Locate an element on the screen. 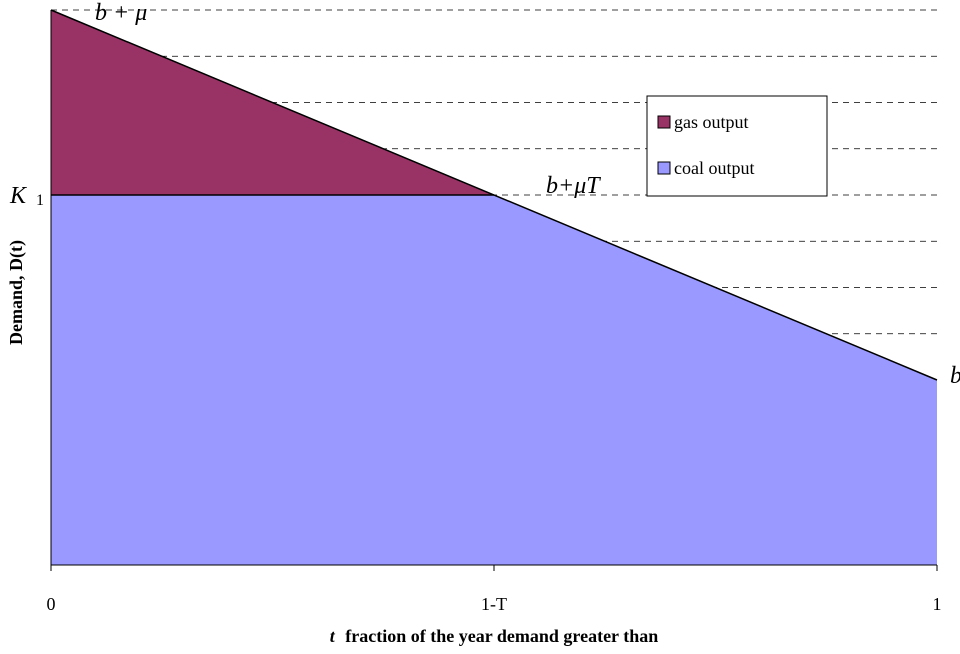  annotation-b-plus-mu-t: b+μT is located at coordinates (573, 186).